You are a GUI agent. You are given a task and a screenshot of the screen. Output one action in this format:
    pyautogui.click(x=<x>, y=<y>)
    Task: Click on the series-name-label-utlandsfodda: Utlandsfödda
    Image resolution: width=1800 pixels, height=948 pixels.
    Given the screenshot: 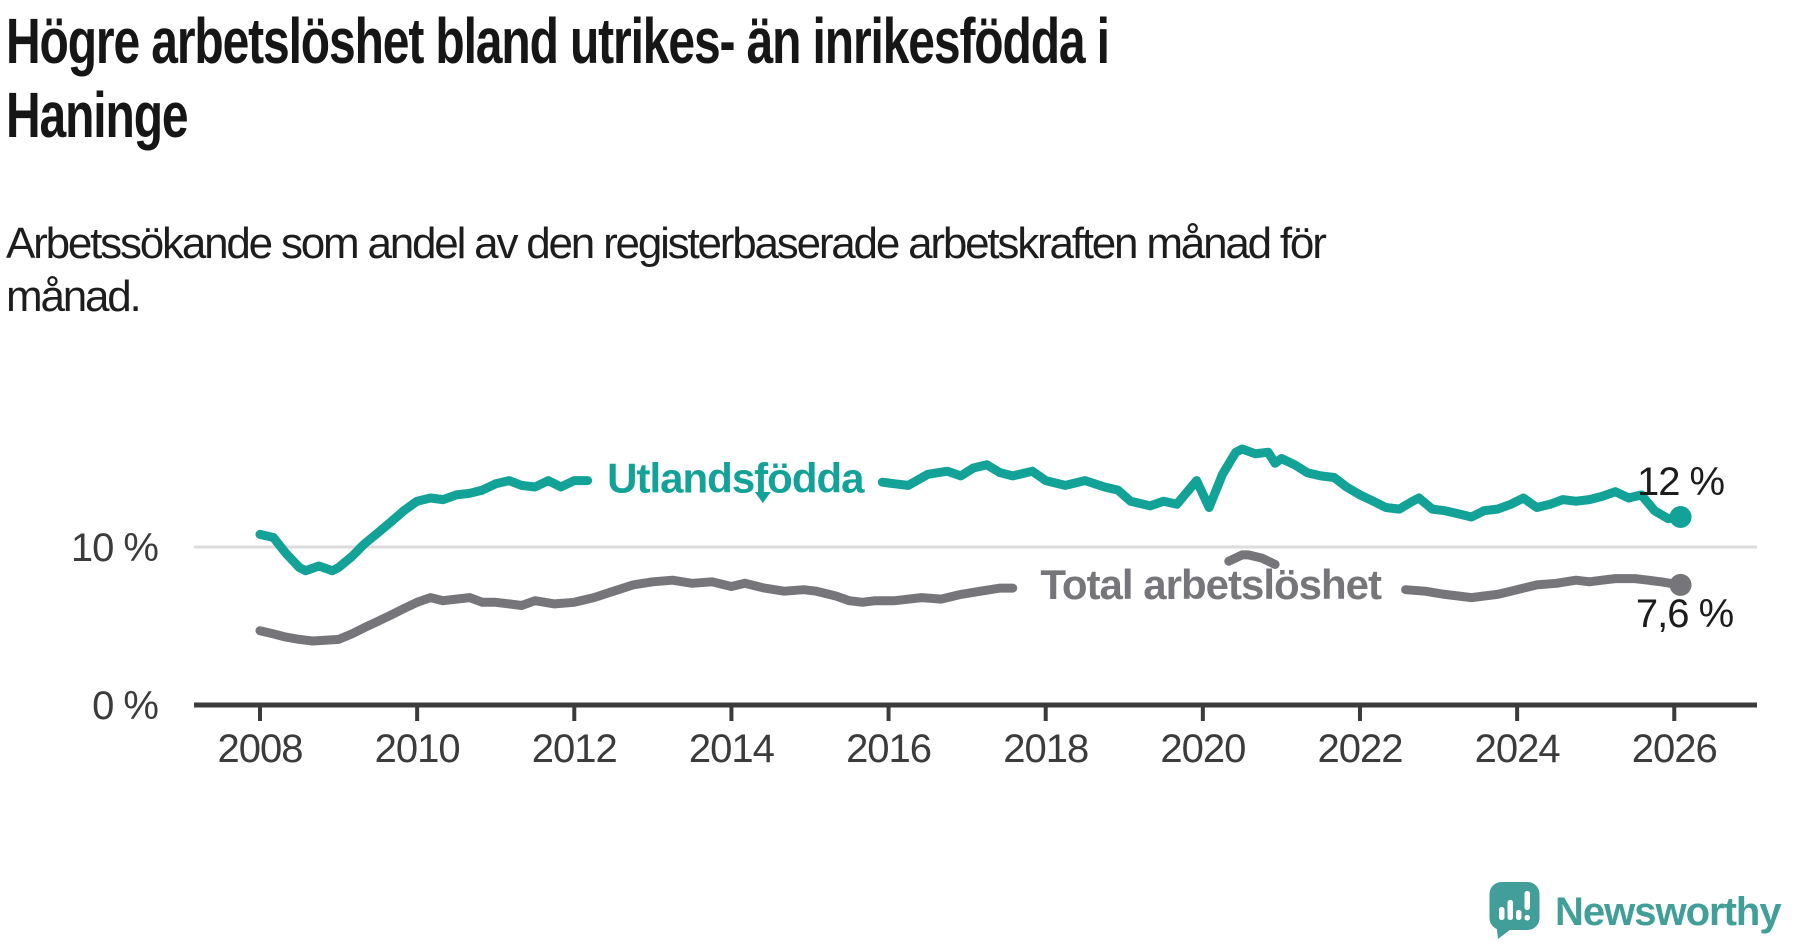 What is the action you would take?
    pyautogui.click(x=736, y=477)
    